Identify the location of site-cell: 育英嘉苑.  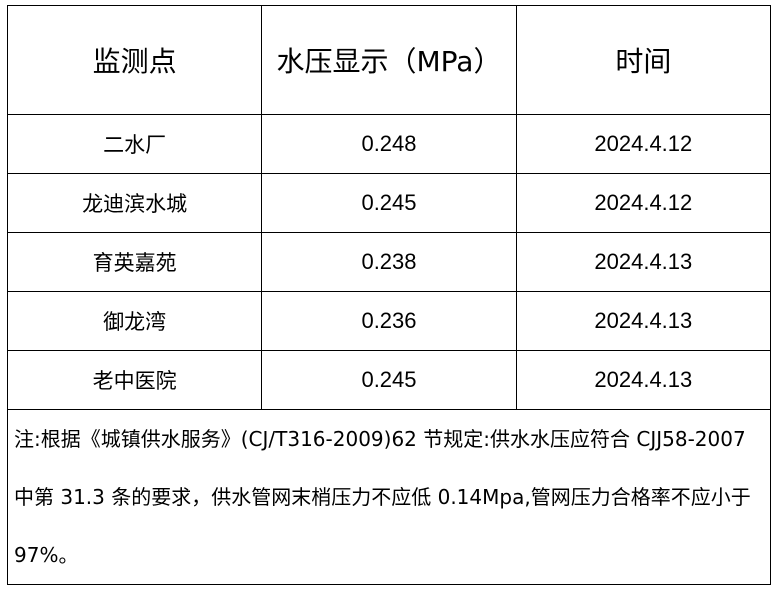
(134, 262).